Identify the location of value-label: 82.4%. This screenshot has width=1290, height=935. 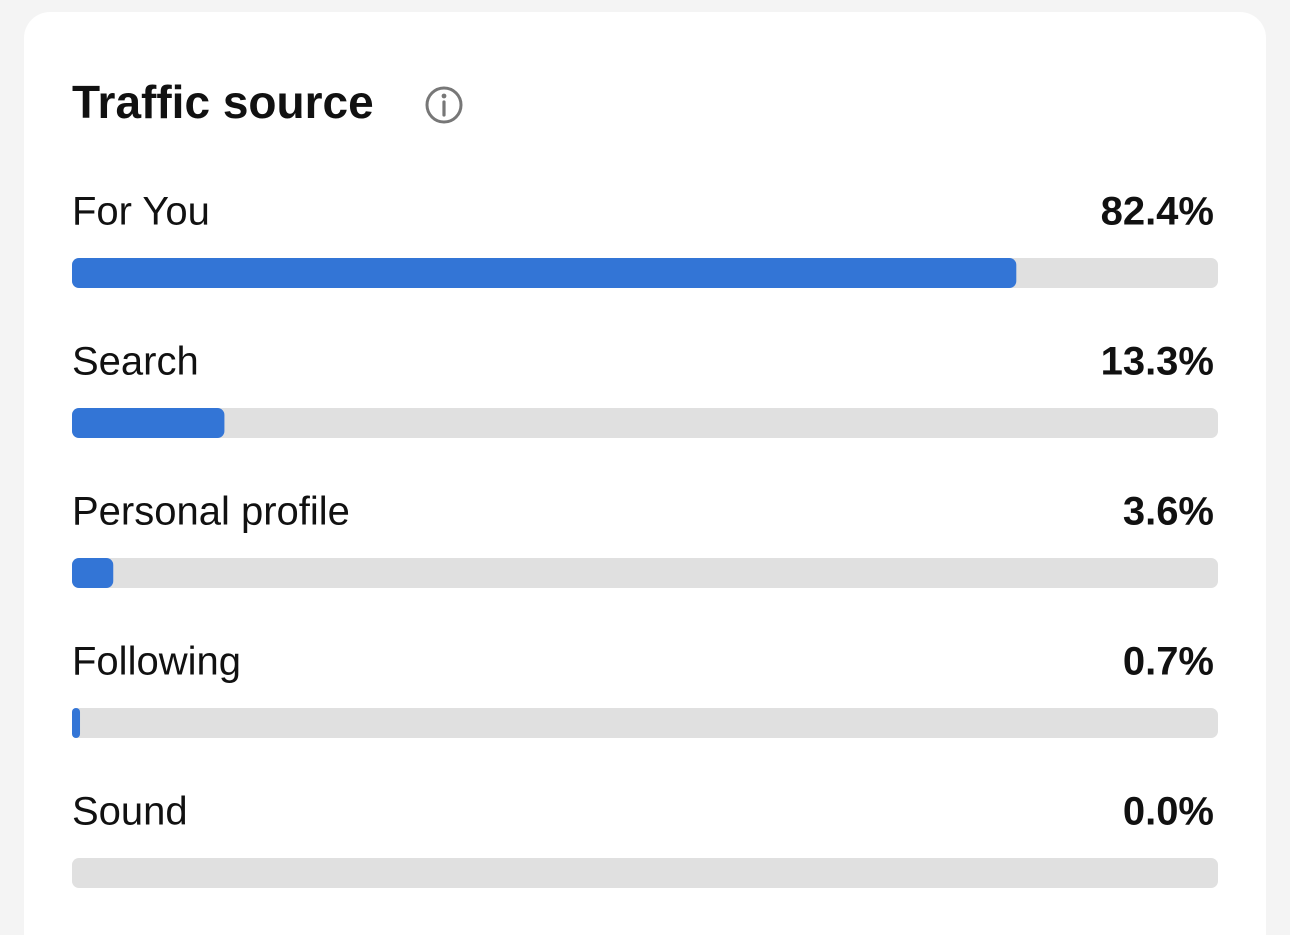
(1157, 212).